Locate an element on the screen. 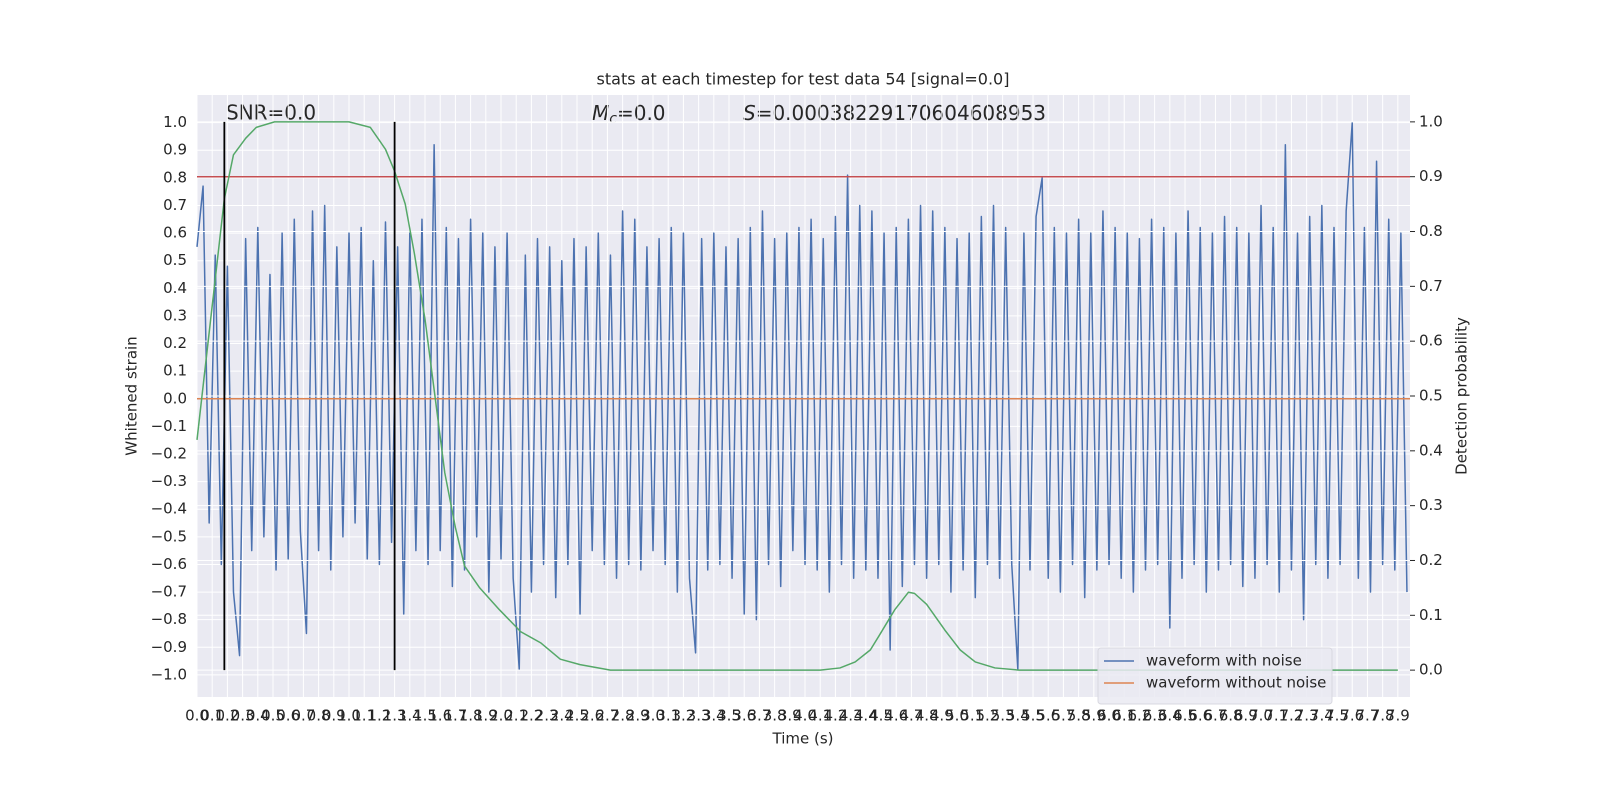 The height and width of the screenshot is (800, 1600). y2-tick-label: 0.9 is located at coordinates (1431, 176).